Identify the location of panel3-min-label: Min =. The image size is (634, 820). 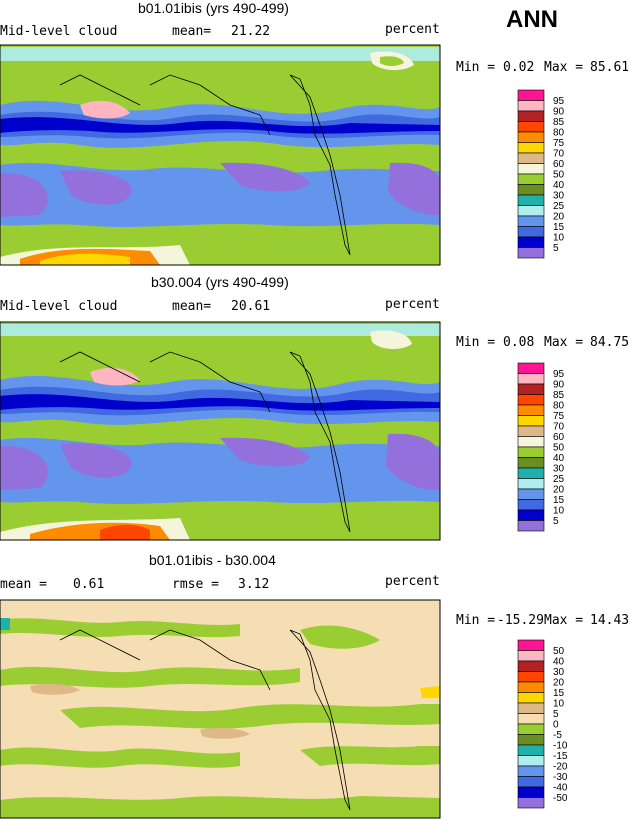
(476, 620).